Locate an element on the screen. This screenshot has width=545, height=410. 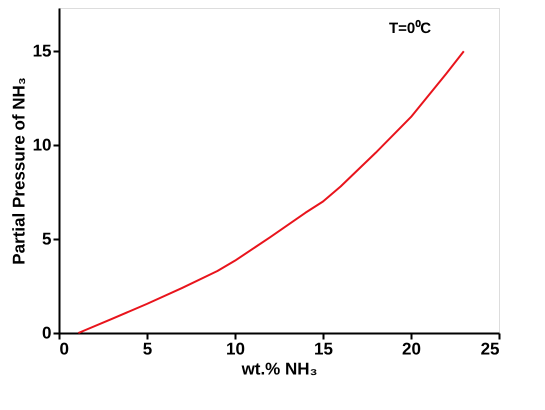
y-tick-label: 15 is located at coordinates (42, 51).